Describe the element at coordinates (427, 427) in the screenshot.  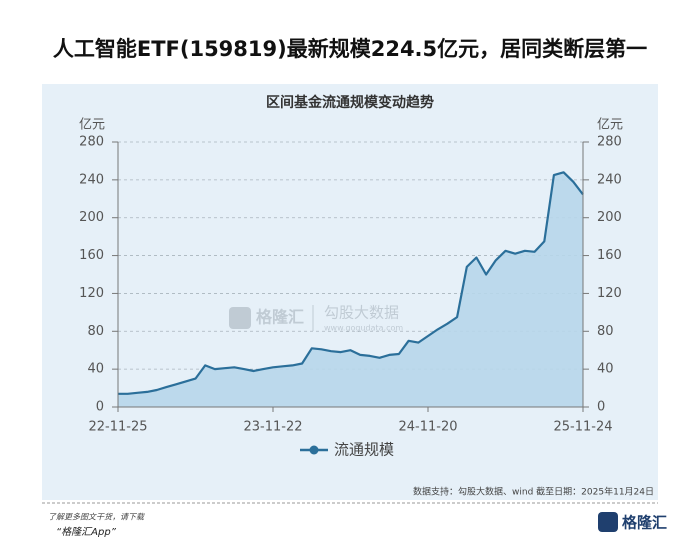
I see `x-tick-label: 24-11-20` at that location.